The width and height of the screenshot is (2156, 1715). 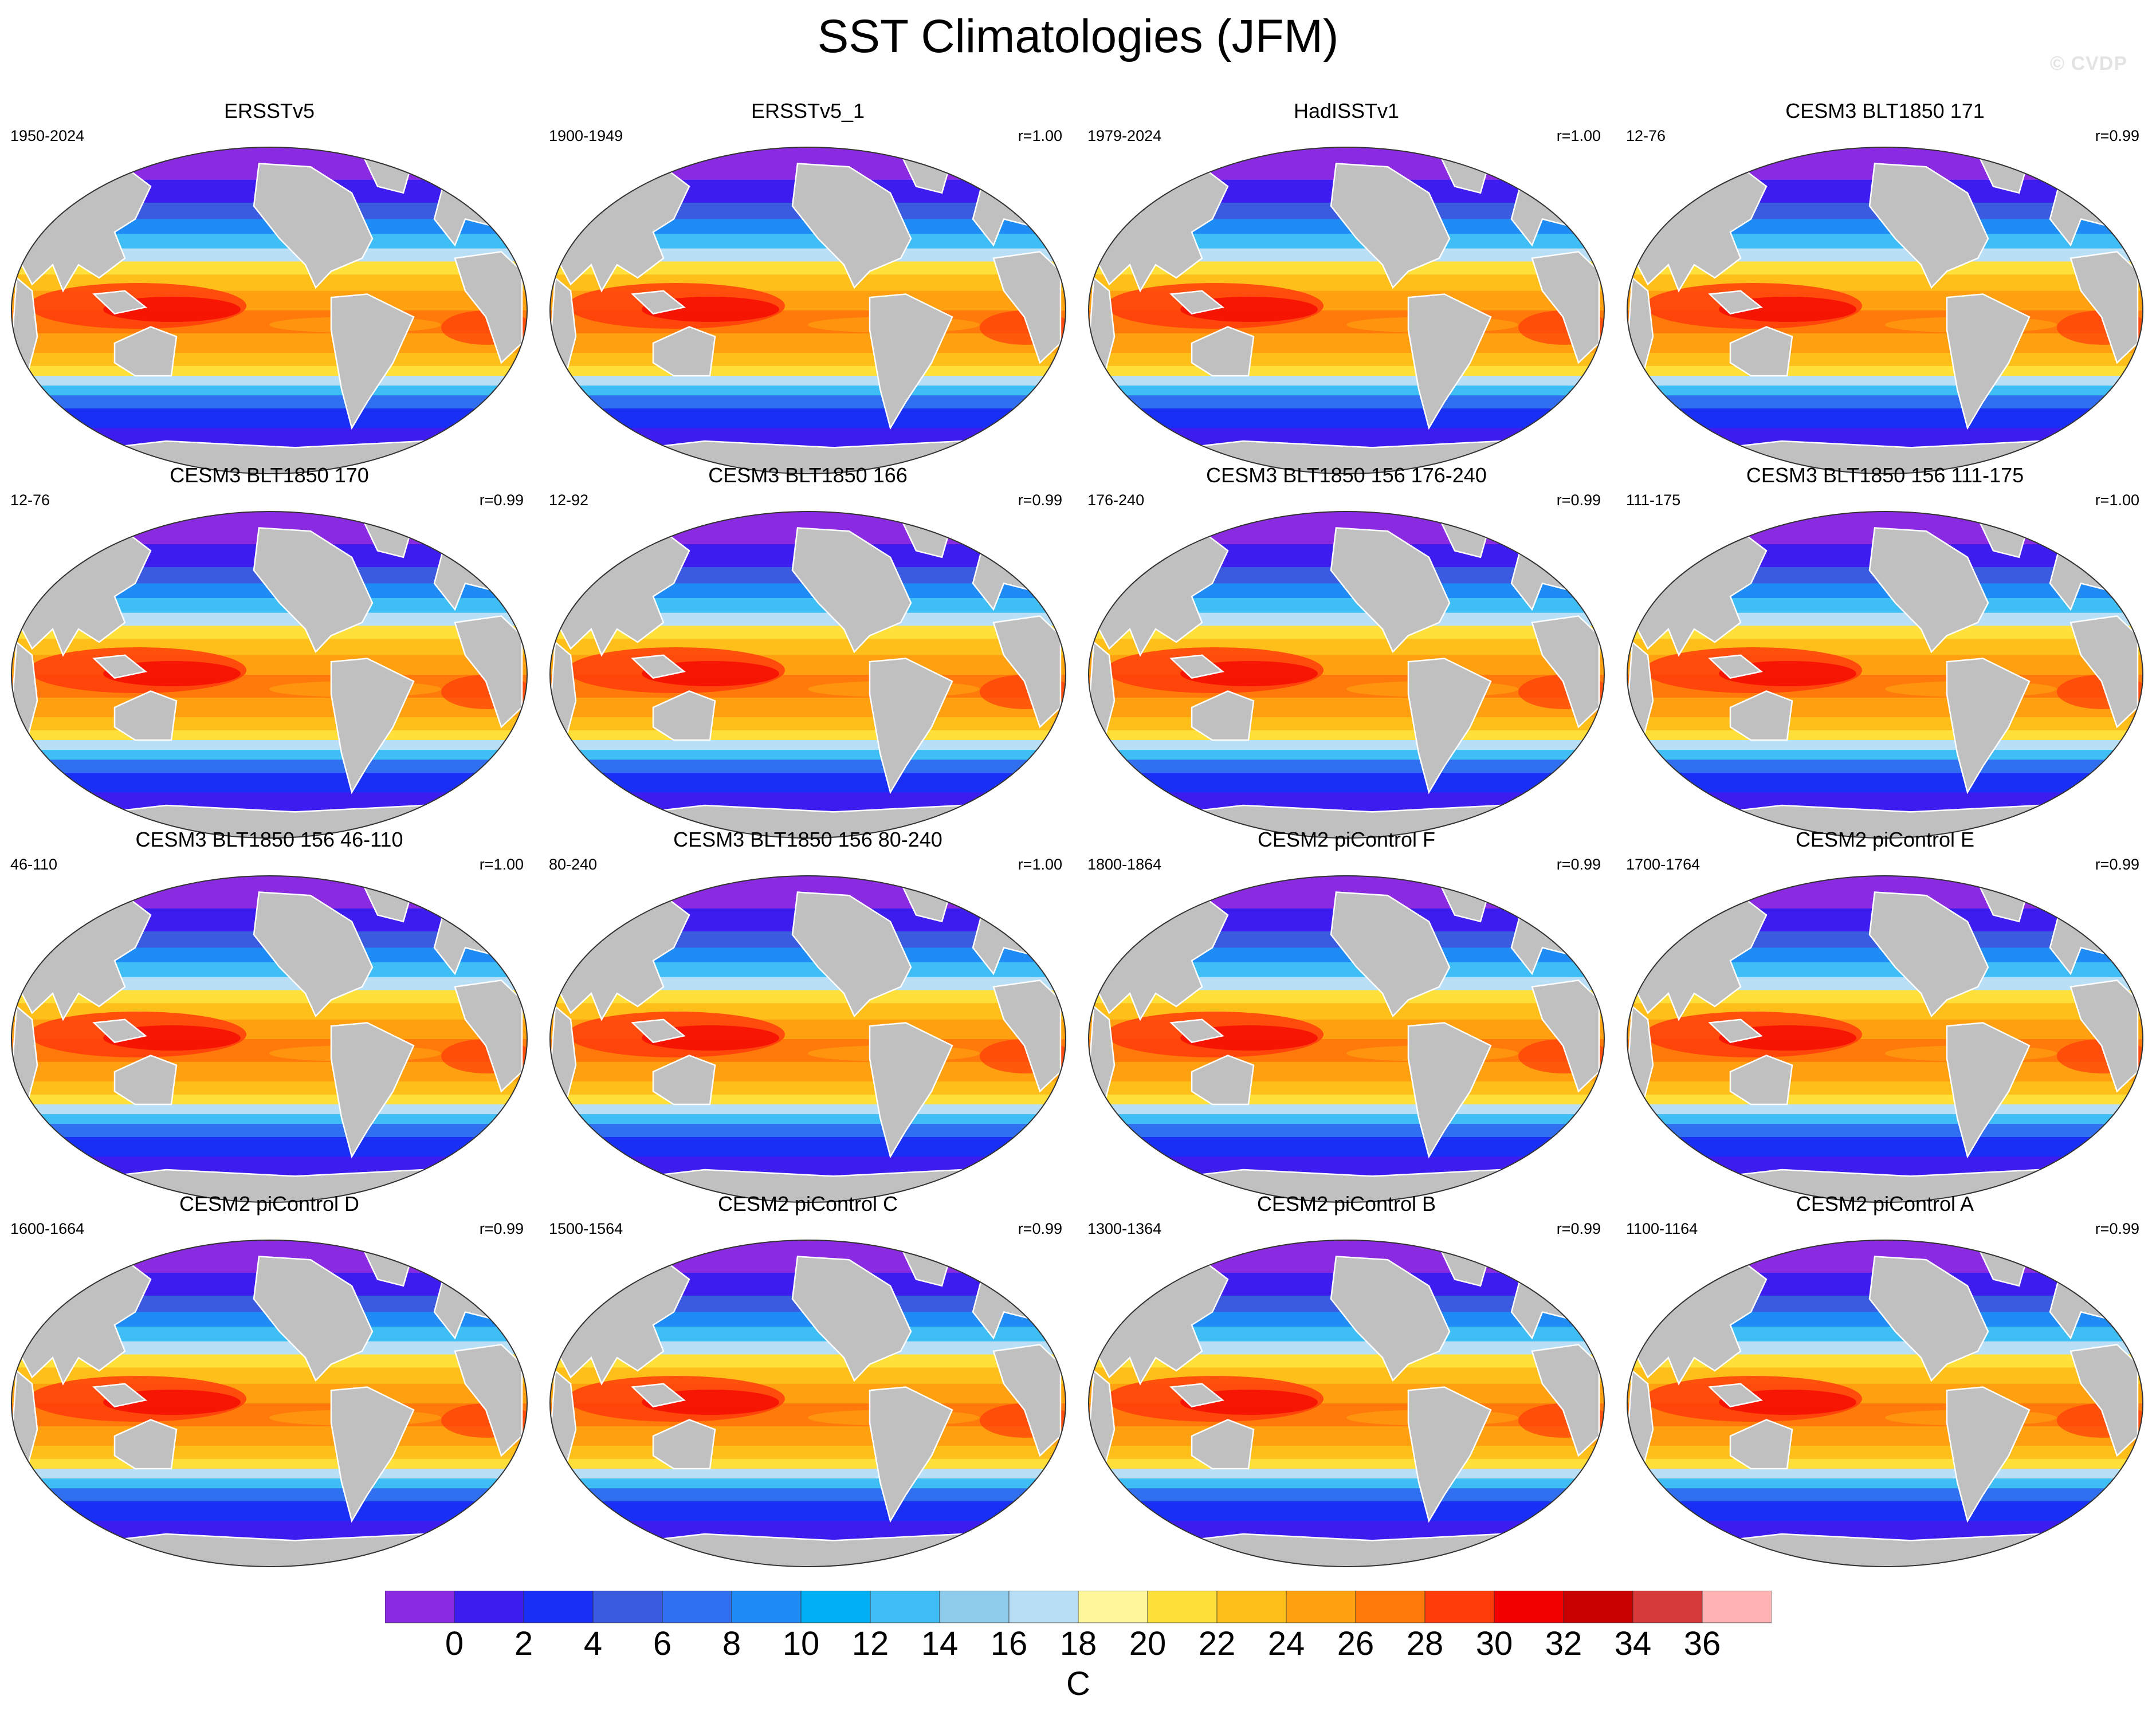 I want to click on colorbar-tick-label: 0, so click(x=454, y=1643).